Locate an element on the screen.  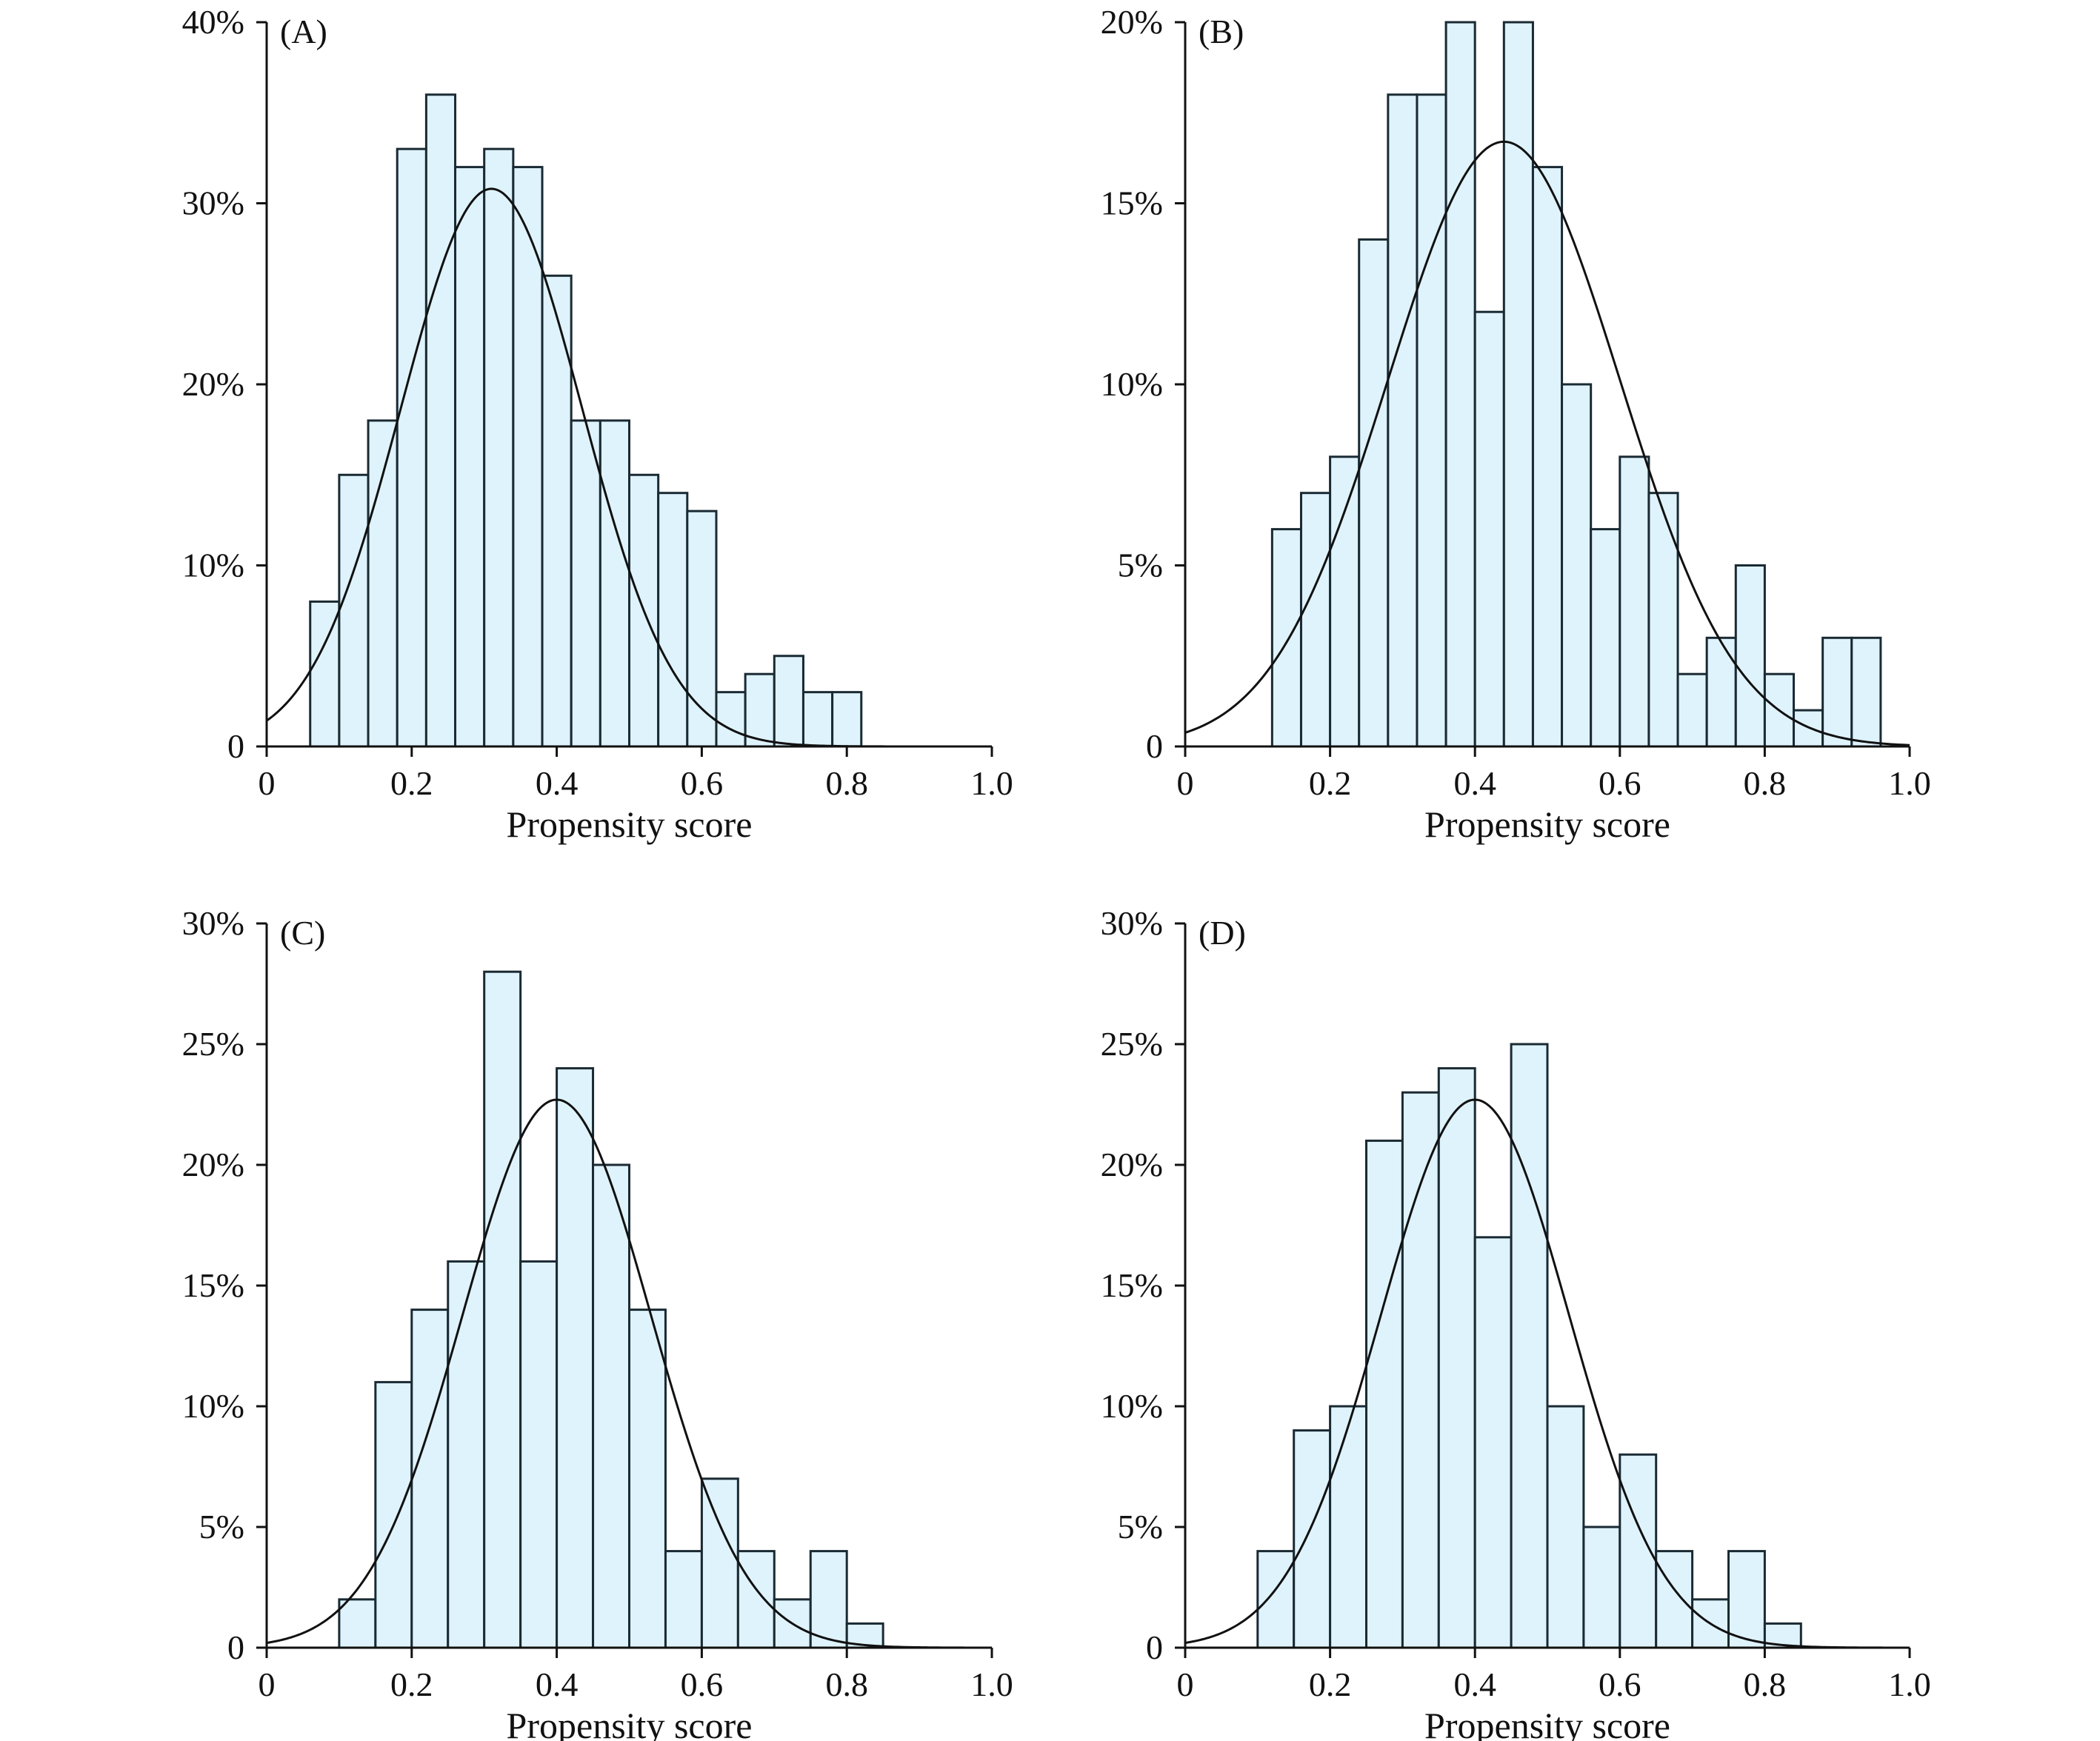
panel-label: (B) is located at coordinates (1221, 31).